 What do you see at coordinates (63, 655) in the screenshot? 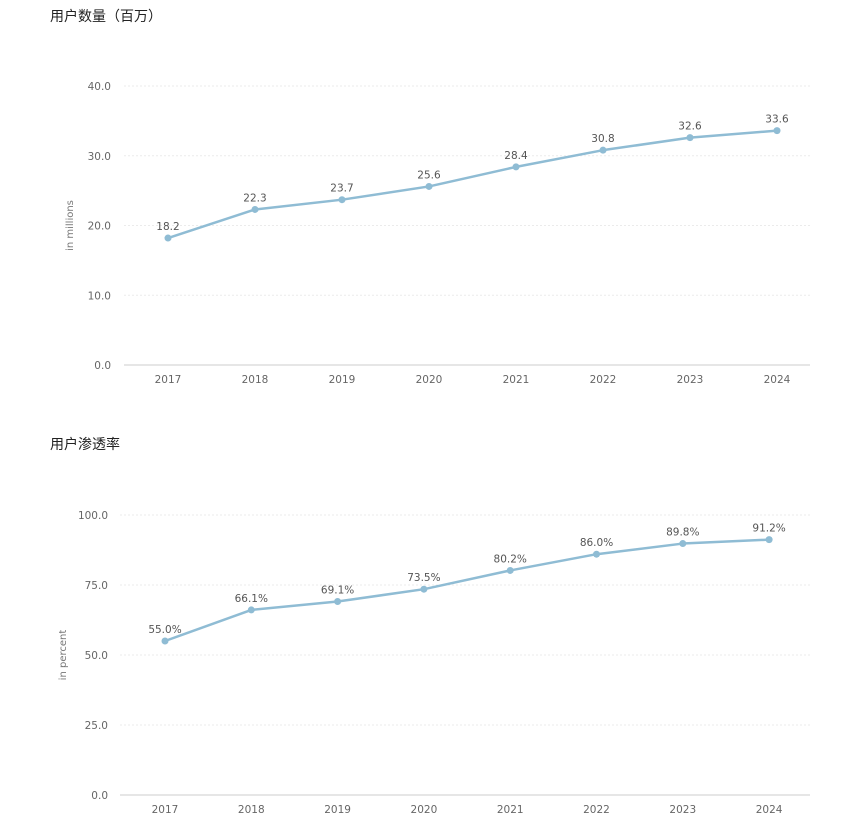
I see `y-axis-title: in percent` at bounding box center [63, 655].